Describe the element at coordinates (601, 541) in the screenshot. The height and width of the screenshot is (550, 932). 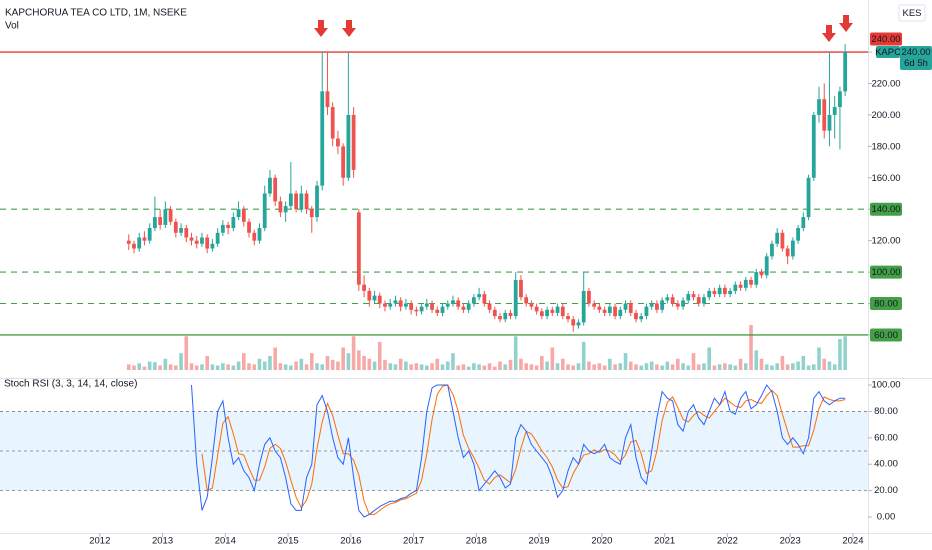
I see `x-tick-label: 2020` at that location.